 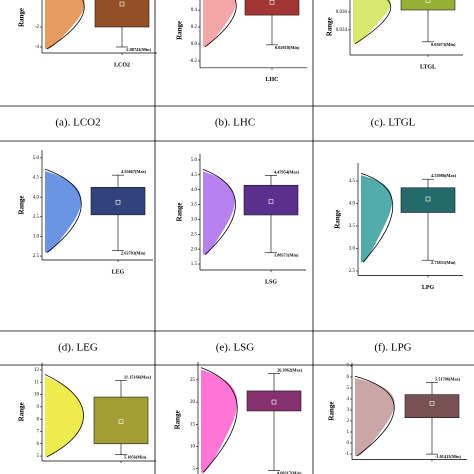 I want to click on stat-annotation: 5.51706(Max), so click(x=448, y=378).